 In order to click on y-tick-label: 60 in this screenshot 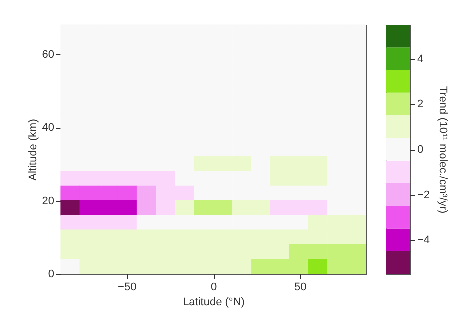, I will do `click(48, 54)`.